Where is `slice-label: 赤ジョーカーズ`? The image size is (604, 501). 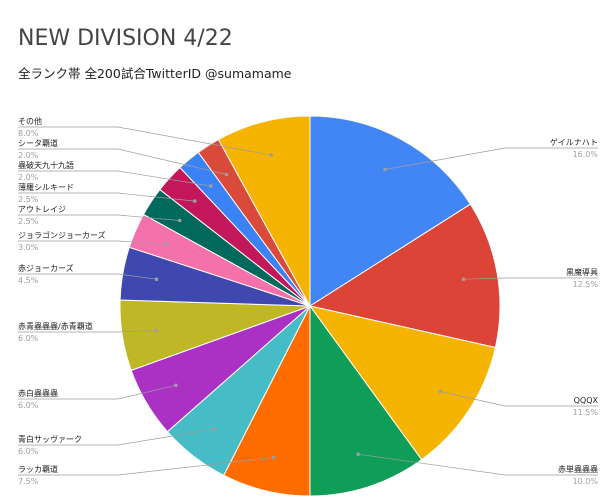
slice-label: 赤ジョーカーズ is located at coordinates (46, 268).